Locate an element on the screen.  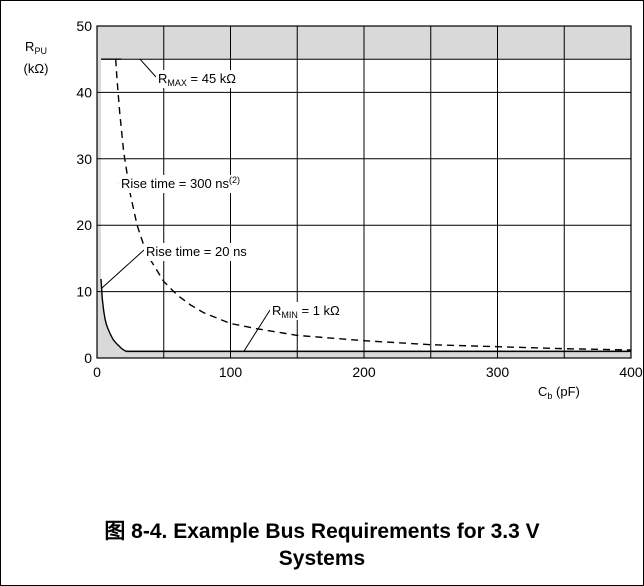
annotation-rmax: RMAX = 45 kΩ is located at coordinates (197, 79).